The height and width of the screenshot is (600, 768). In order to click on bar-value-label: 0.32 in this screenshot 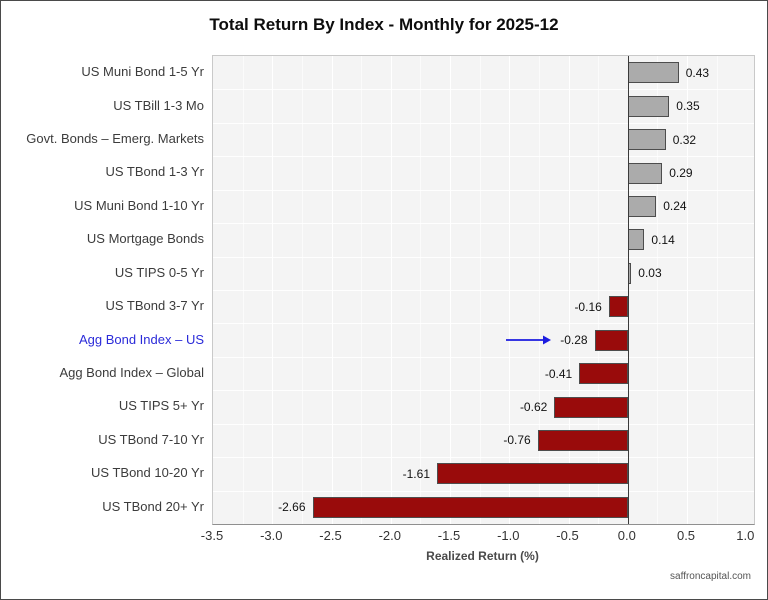, I will do `click(684, 139)`.